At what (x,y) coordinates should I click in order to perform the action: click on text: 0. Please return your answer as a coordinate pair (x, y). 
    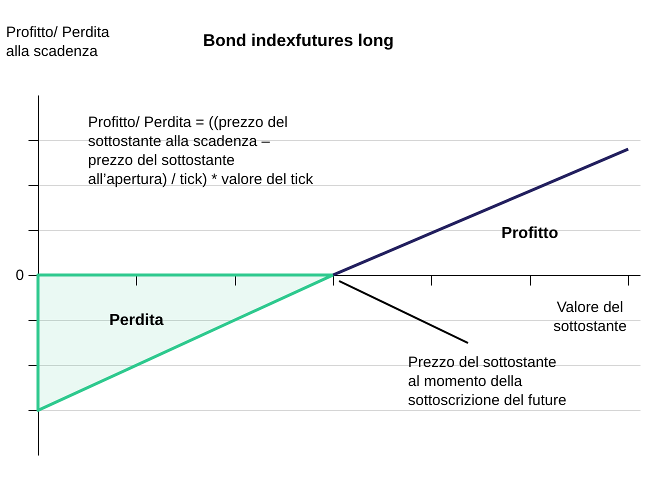
    Looking at the image, I should click on (20, 275).